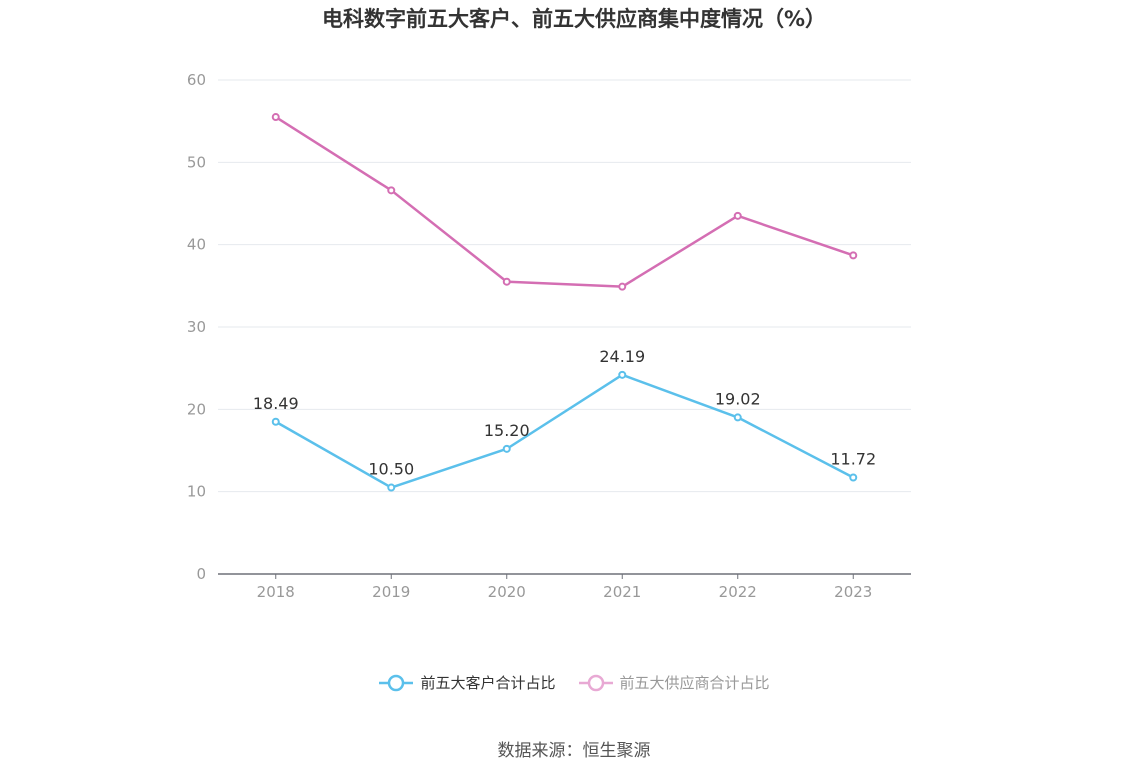  I want to click on chart-title: 电科数字前五大客户、前五大供应商集中度情况（%）, so click(574, 19).